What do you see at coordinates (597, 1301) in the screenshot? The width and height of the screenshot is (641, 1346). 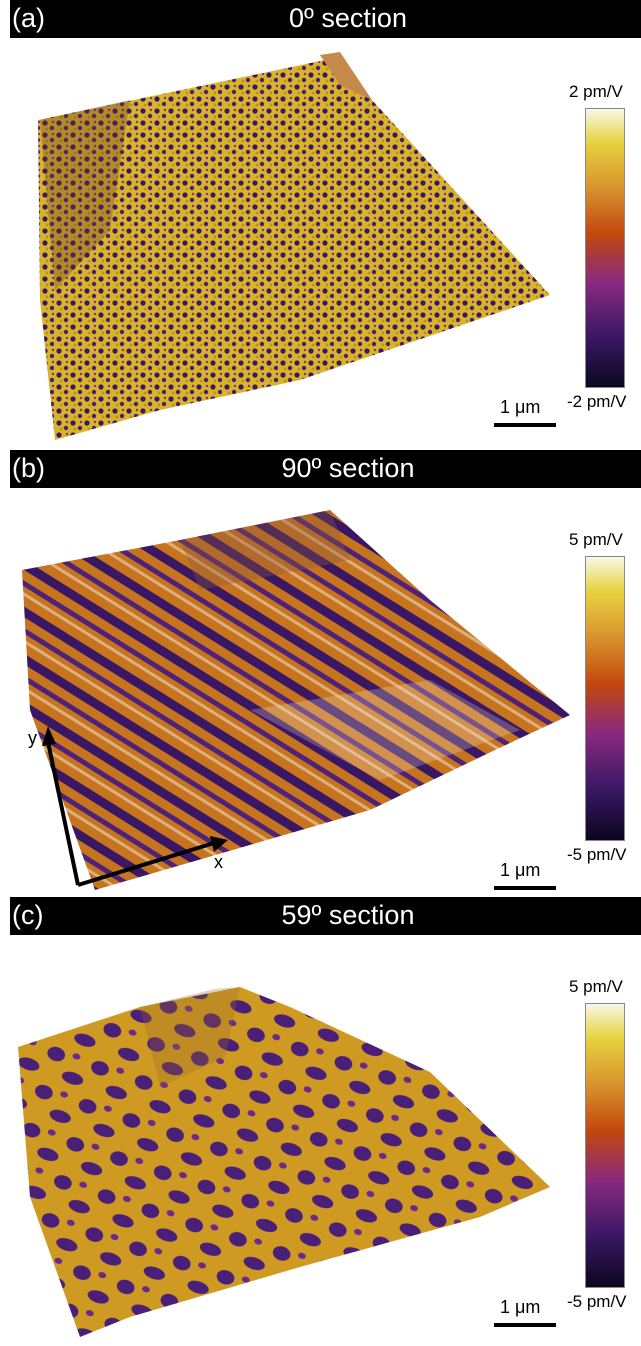 I see `panel-c-colorbar-min: -5 pm/V` at bounding box center [597, 1301].